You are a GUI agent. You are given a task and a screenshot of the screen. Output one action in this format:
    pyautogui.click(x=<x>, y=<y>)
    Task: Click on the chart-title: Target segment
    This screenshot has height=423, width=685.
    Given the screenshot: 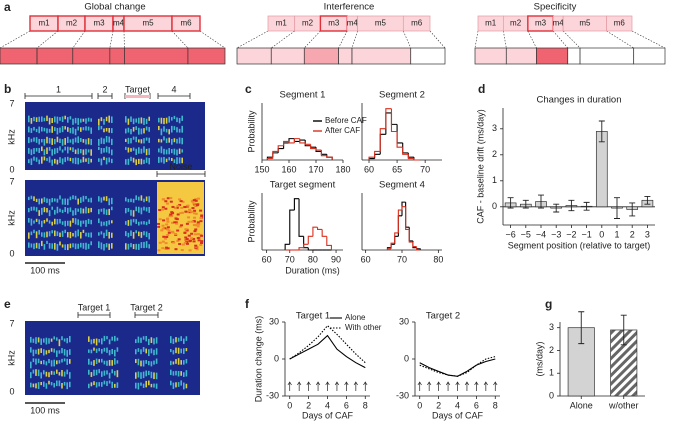 What is the action you would take?
    pyautogui.click(x=303, y=185)
    